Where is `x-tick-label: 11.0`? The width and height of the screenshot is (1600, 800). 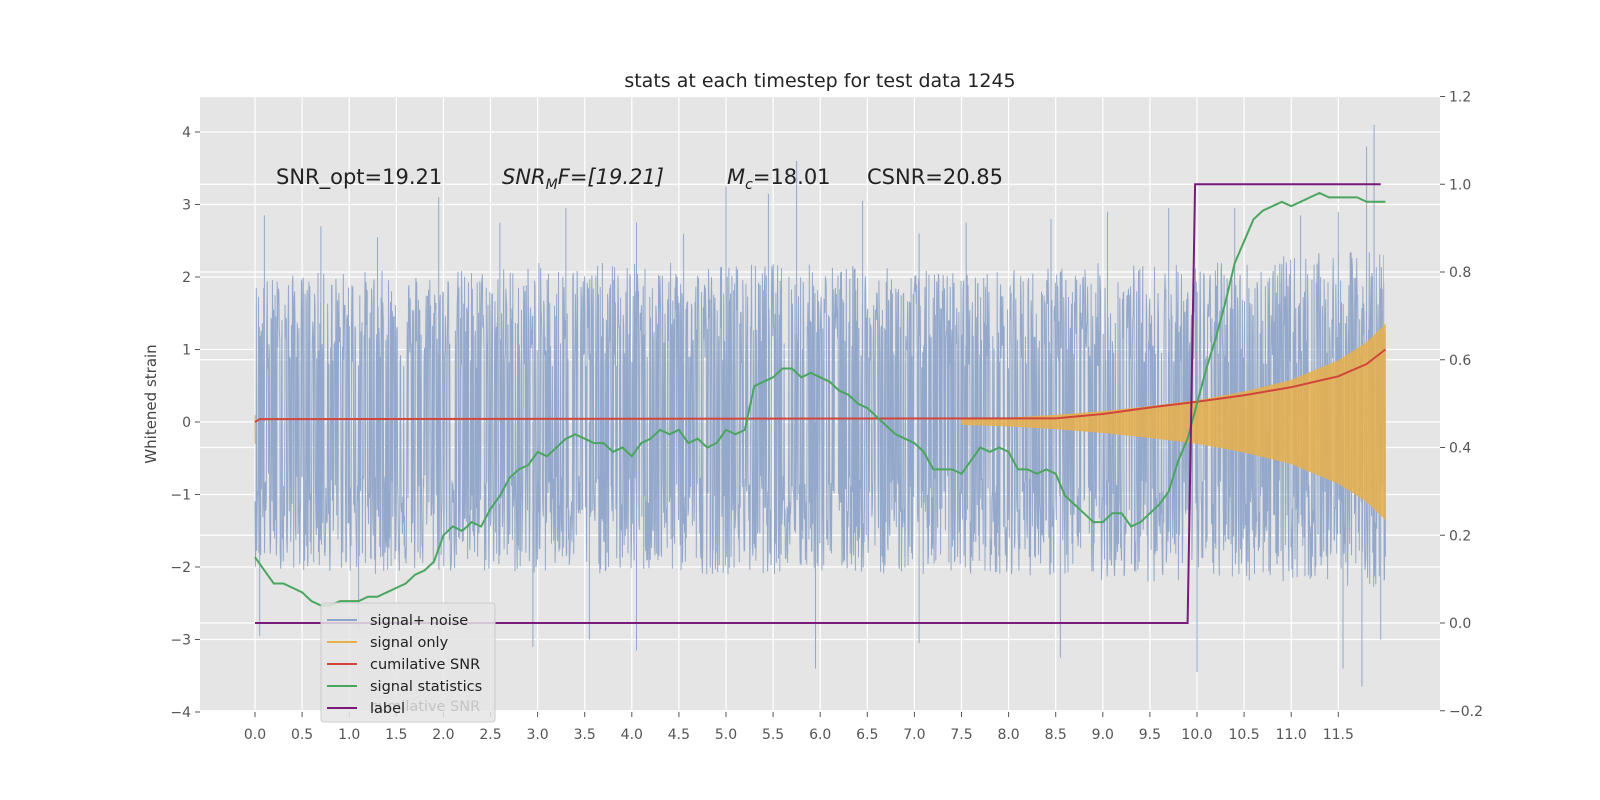 x-tick-label: 11.0 is located at coordinates (1291, 735).